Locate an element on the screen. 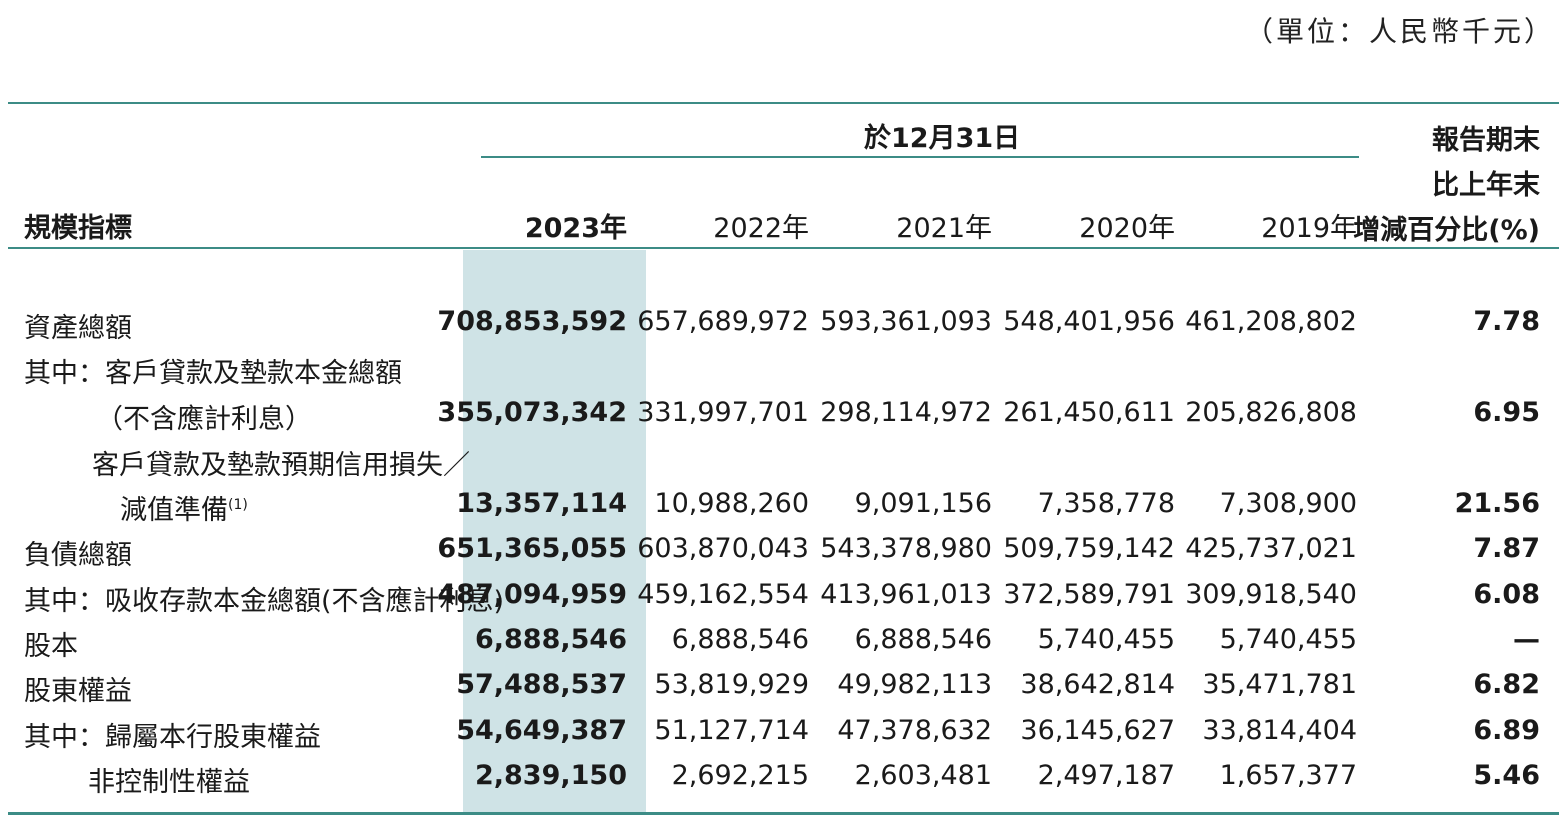 The image size is (1567, 820). year-header-2023: 2023年 is located at coordinates (575, 228).